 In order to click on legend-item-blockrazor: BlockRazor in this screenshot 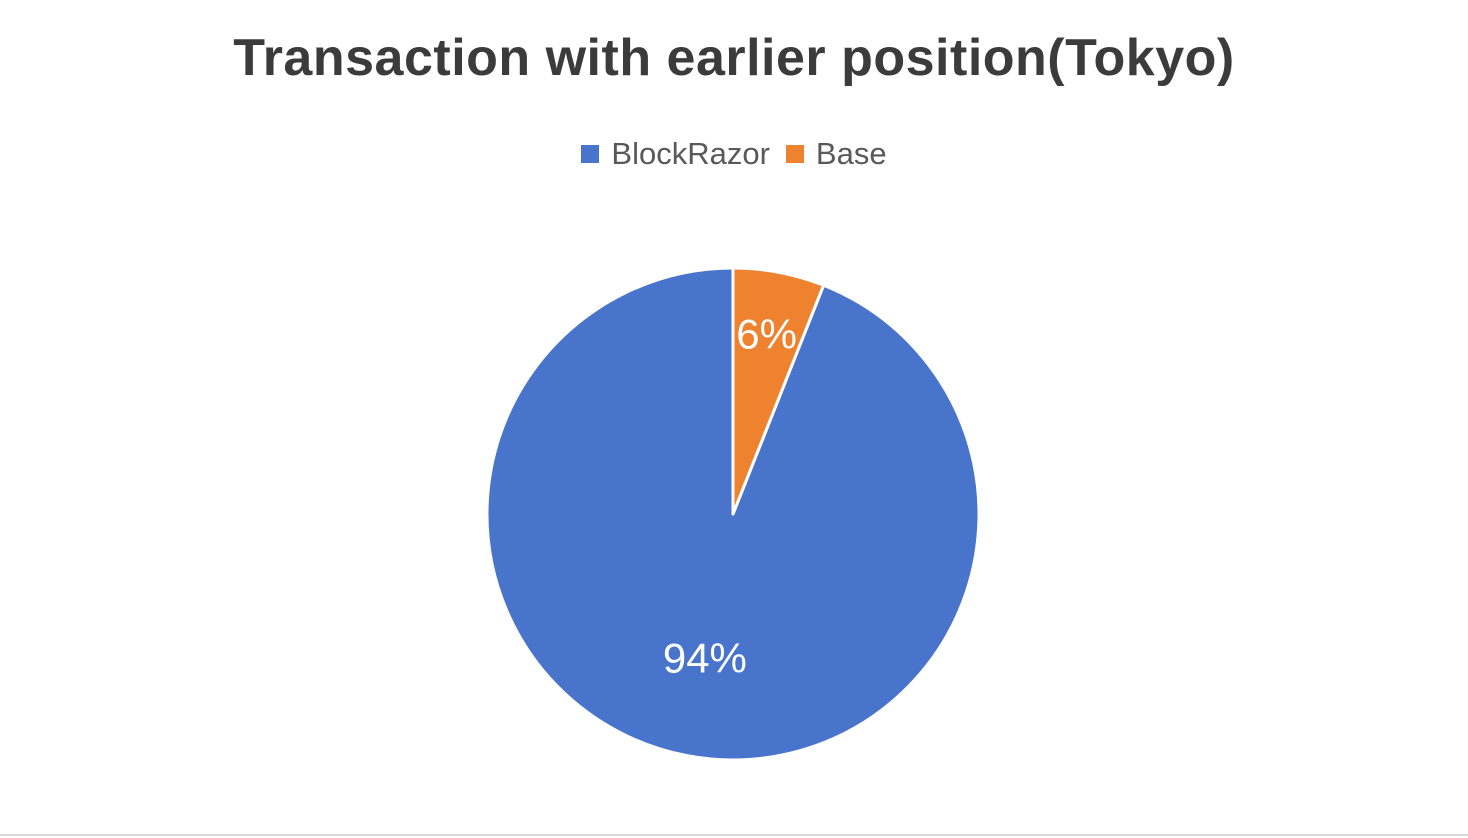, I will do `click(675, 154)`.